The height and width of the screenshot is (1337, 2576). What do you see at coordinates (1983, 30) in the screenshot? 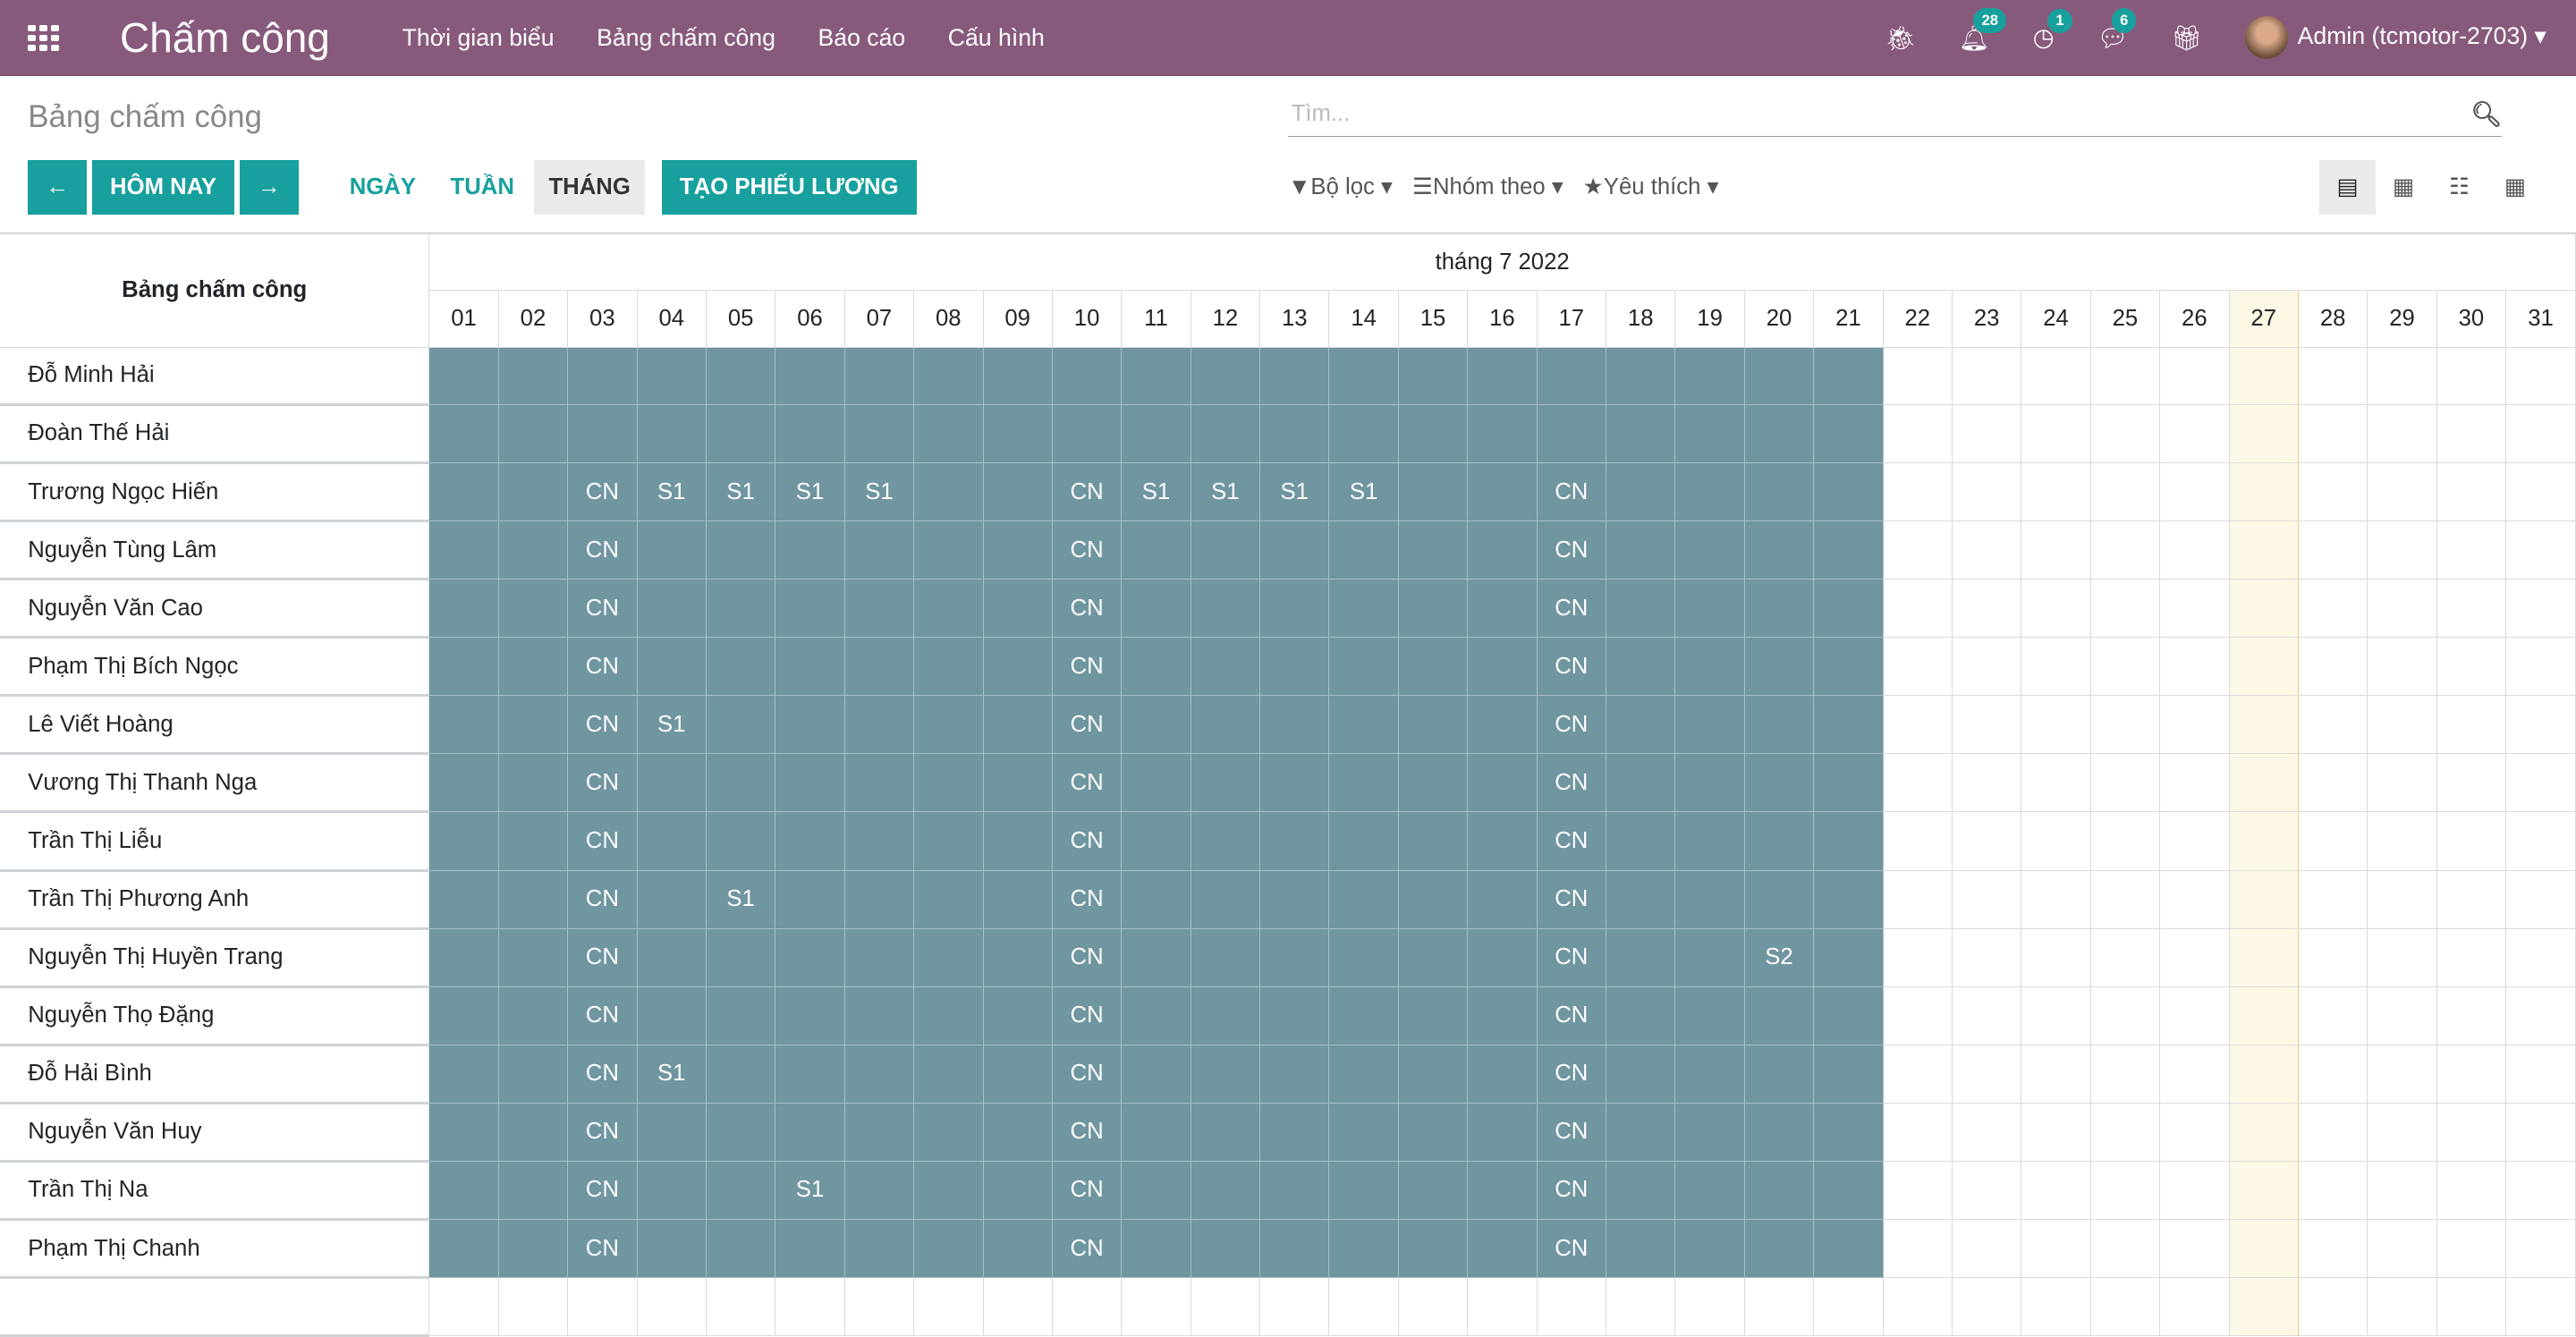
I see `bell-icon: 🔔︎ 28` at bounding box center [1983, 30].